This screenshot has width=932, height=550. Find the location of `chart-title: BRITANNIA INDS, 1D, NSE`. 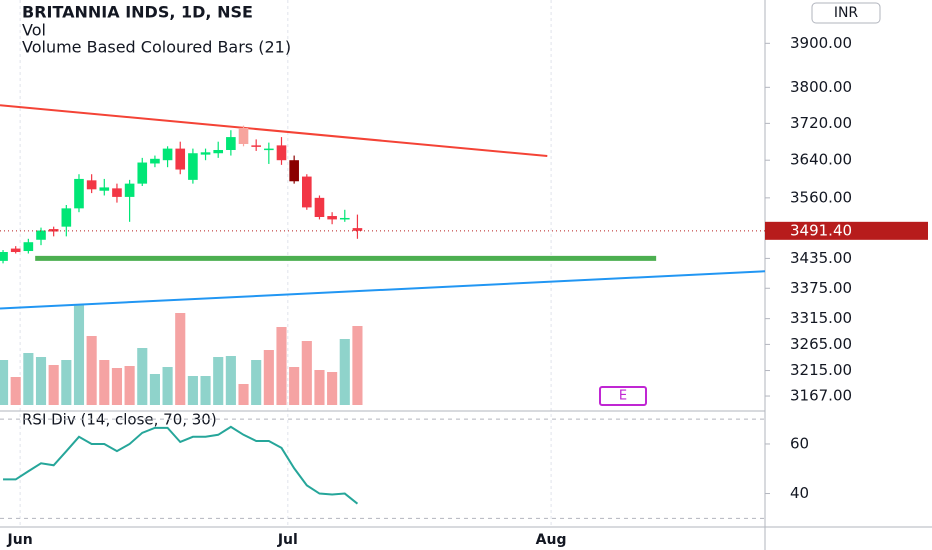

chart-title: BRITANNIA INDS, 1D, NSE is located at coordinates (137, 12).